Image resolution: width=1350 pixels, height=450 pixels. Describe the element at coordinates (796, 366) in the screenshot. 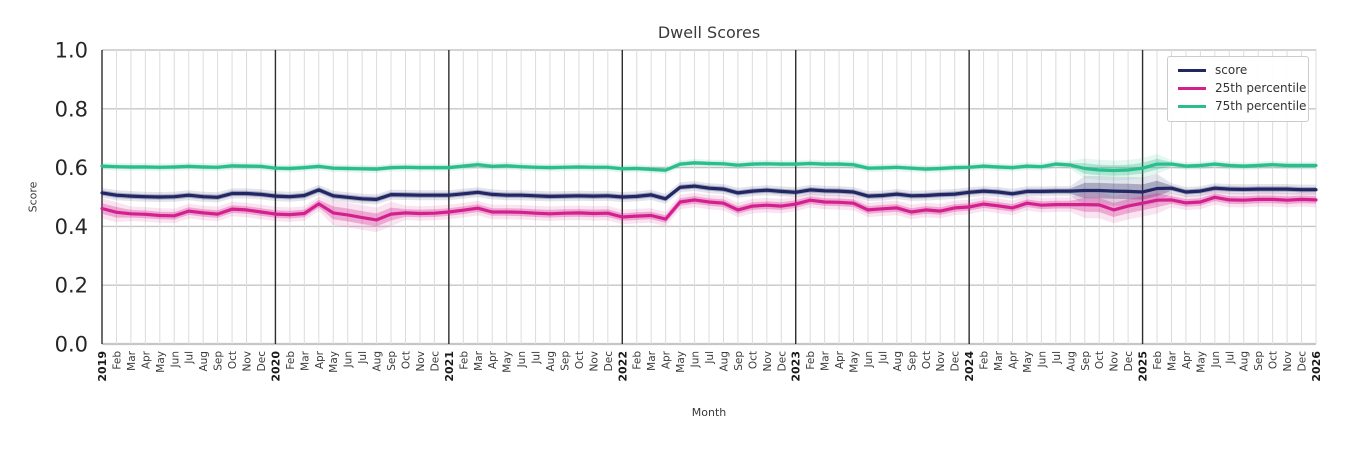

I see `x-tick-label-year: 2023` at that location.